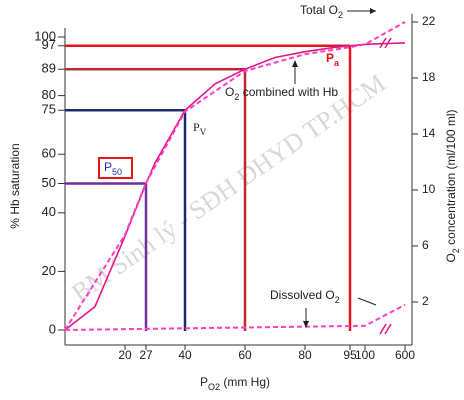 This screenshot has width=464, height=400. What do you see at coordinates (117, 172) in the screenshot?
I see `annotation-sub: 50` at bounding box center [117, 172].